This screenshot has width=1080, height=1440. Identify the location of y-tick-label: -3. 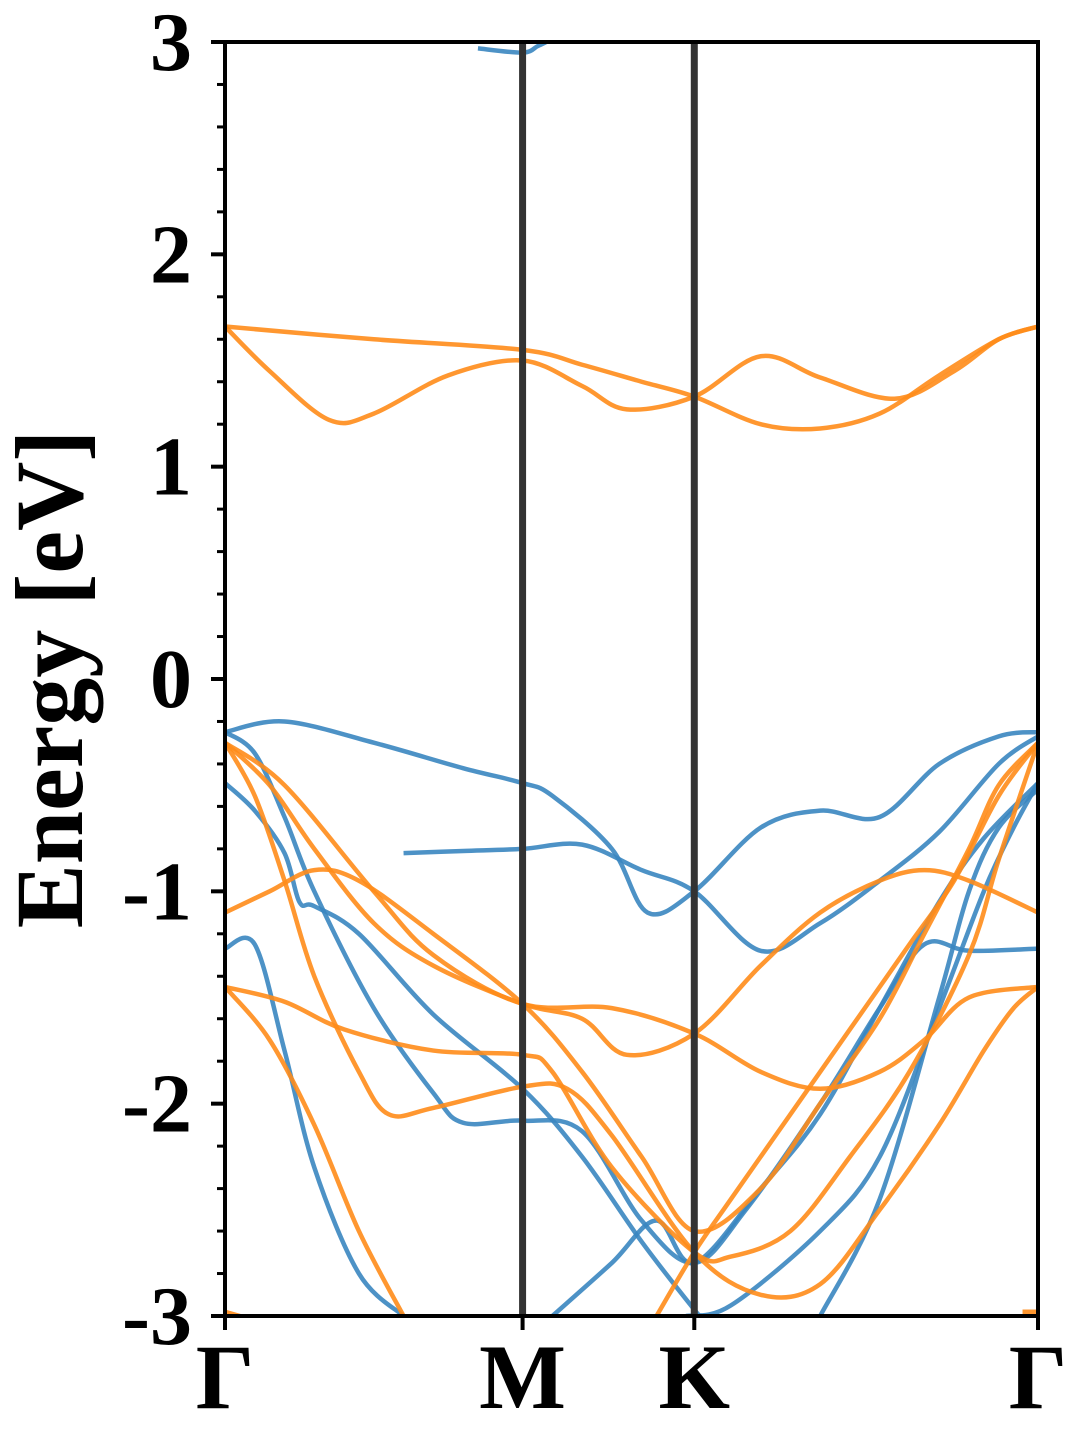
(157, 1316).